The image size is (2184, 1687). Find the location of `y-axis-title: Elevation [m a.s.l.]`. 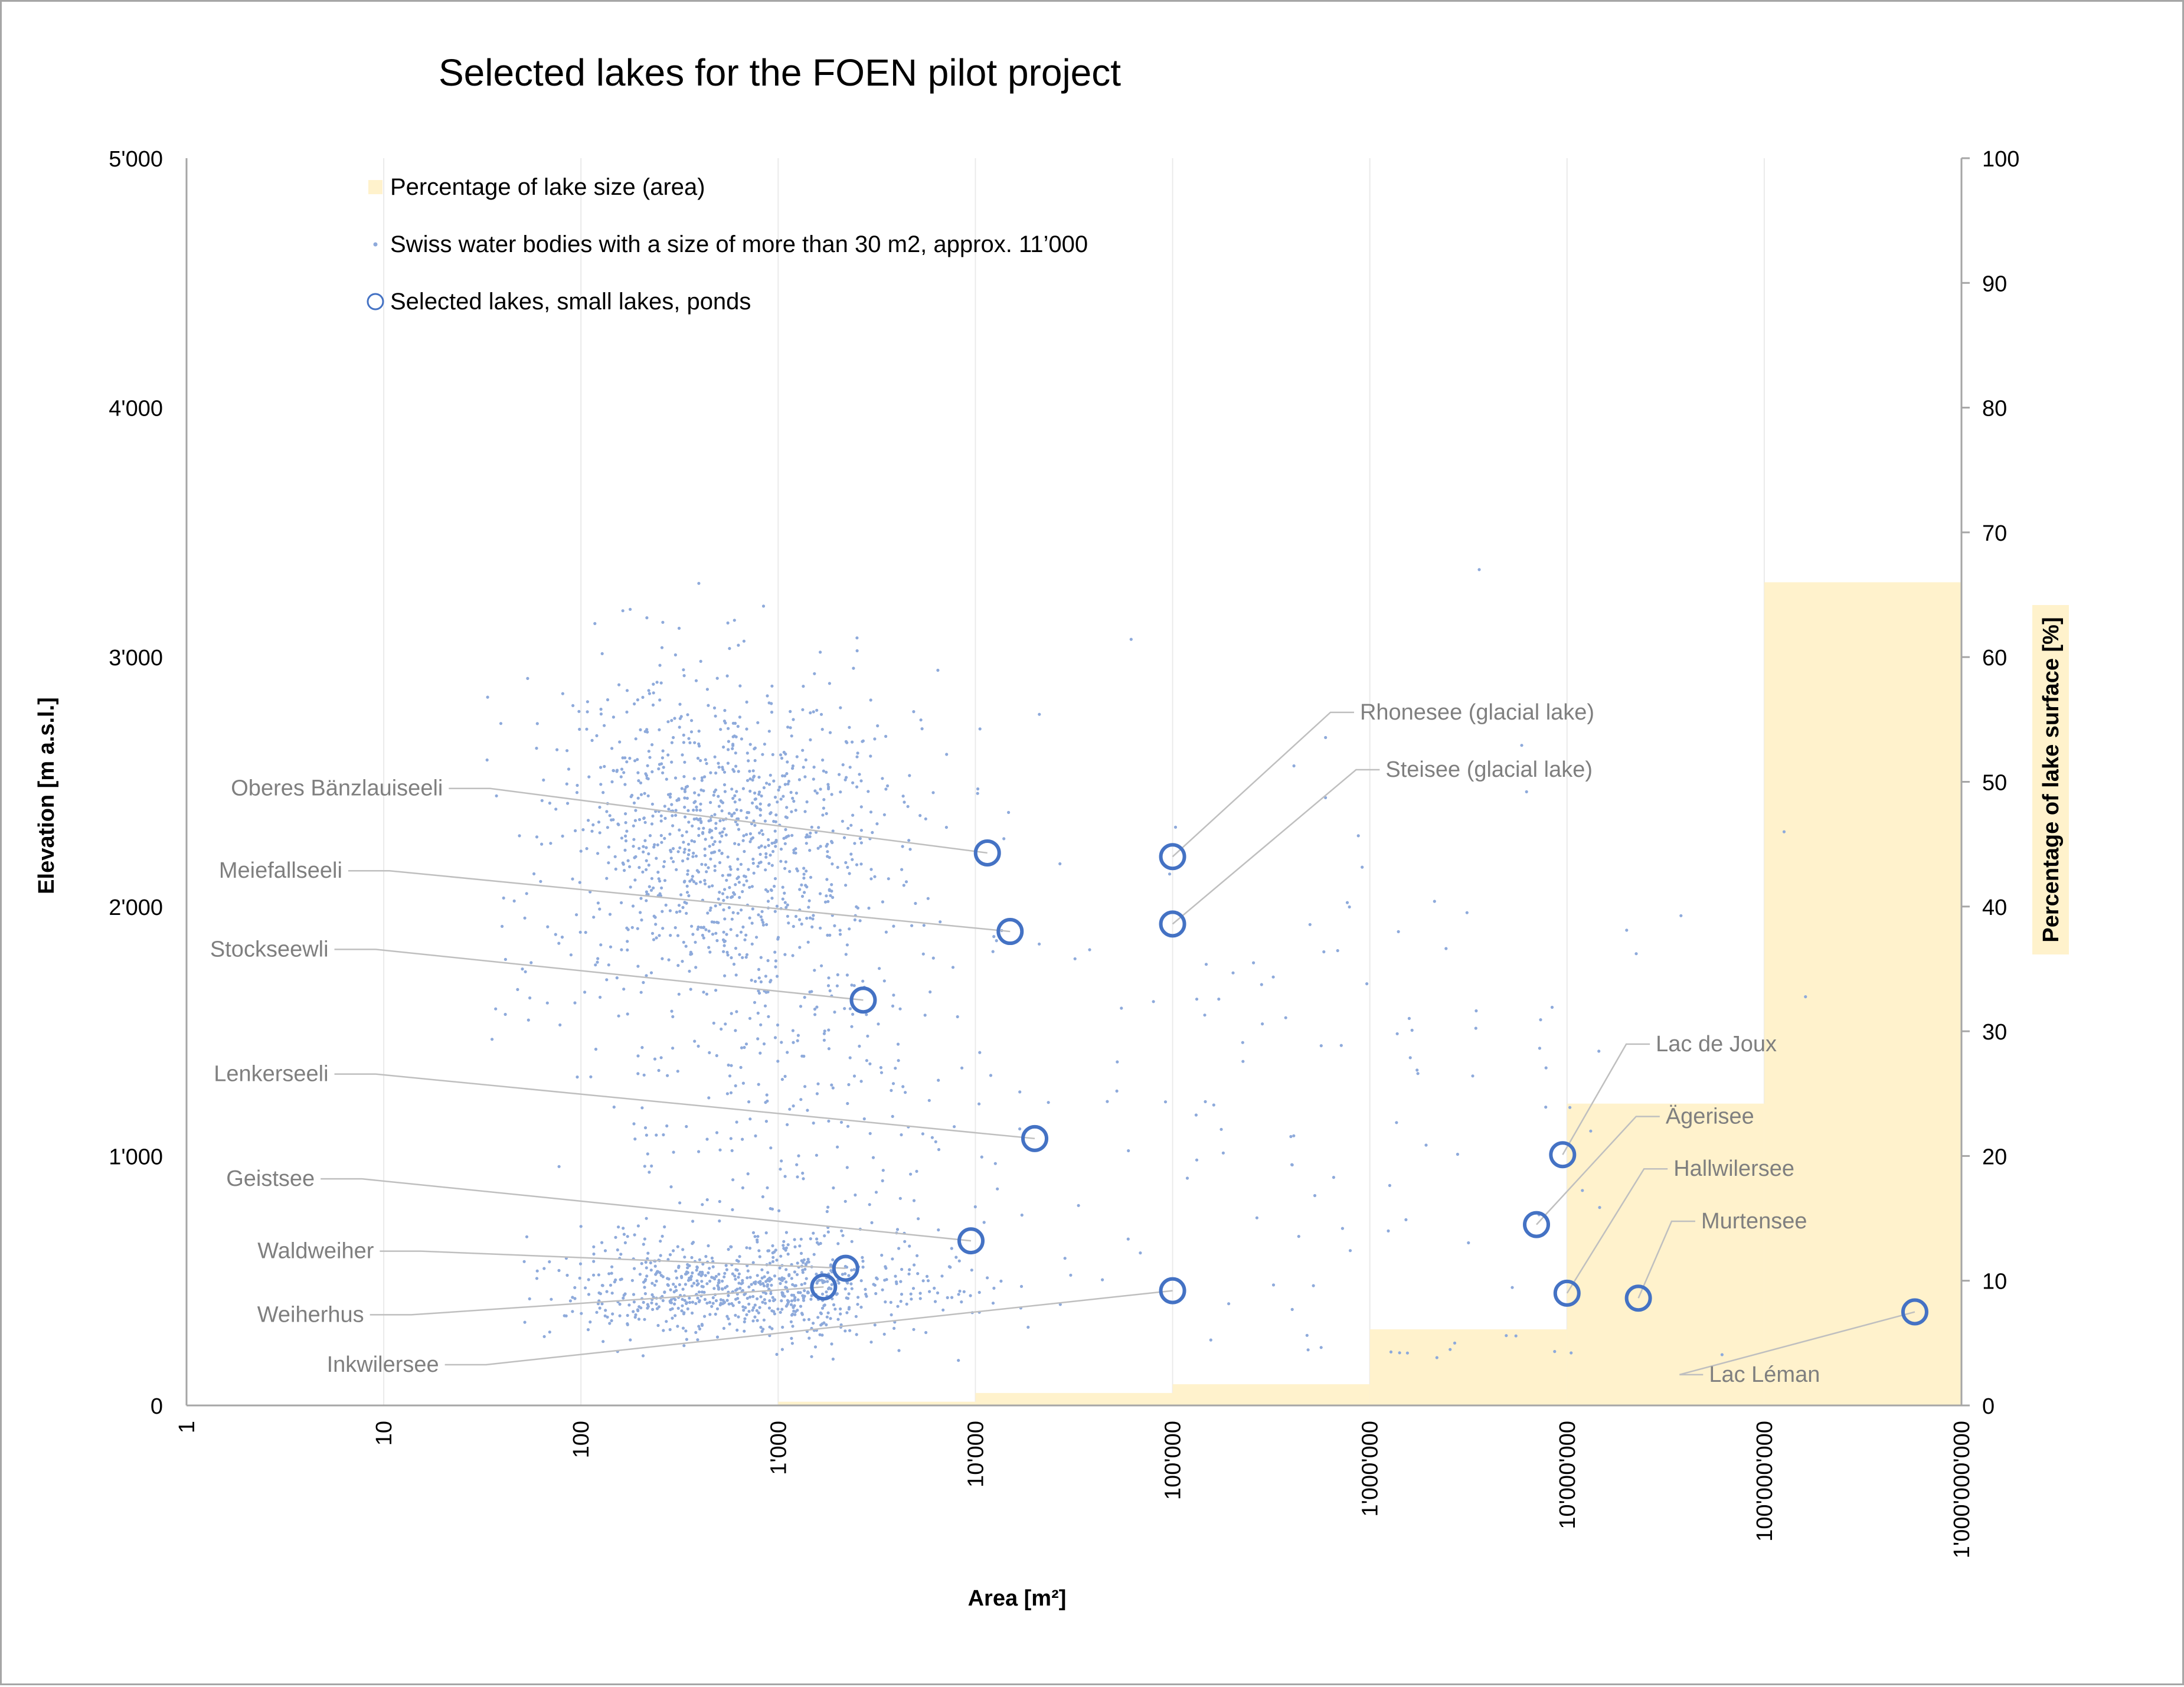

y-axis-title: Elevation [m a.s.l.] is located at coordinates (46, 795).